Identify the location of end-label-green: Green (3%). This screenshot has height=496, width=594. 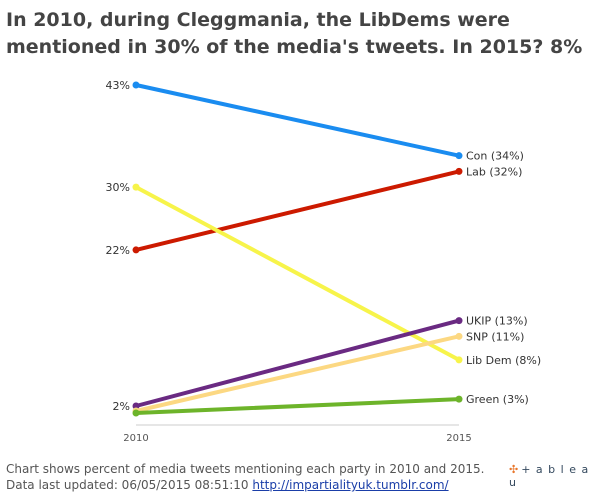
(497, 399).